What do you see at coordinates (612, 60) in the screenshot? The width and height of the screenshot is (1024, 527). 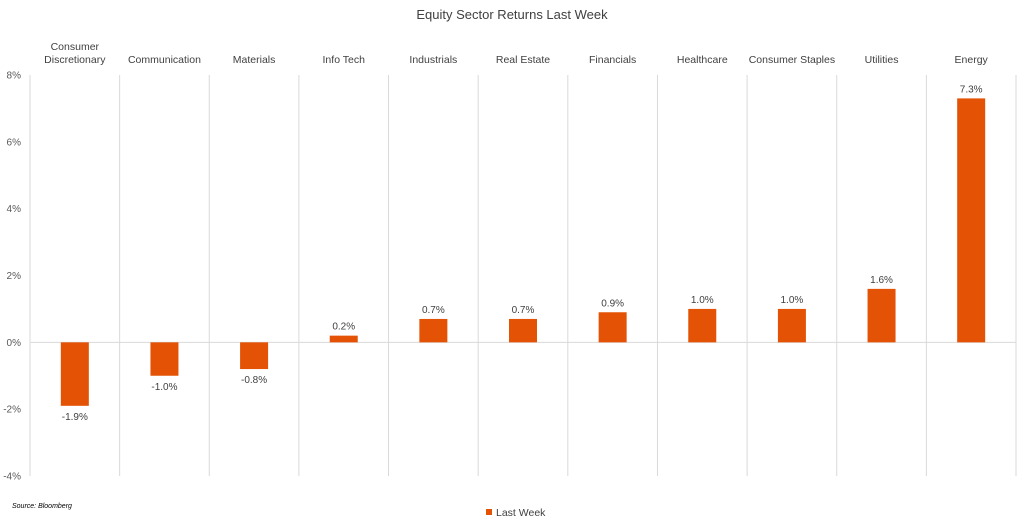 I see `category-label: Financials` at bounding box center [612, 60].